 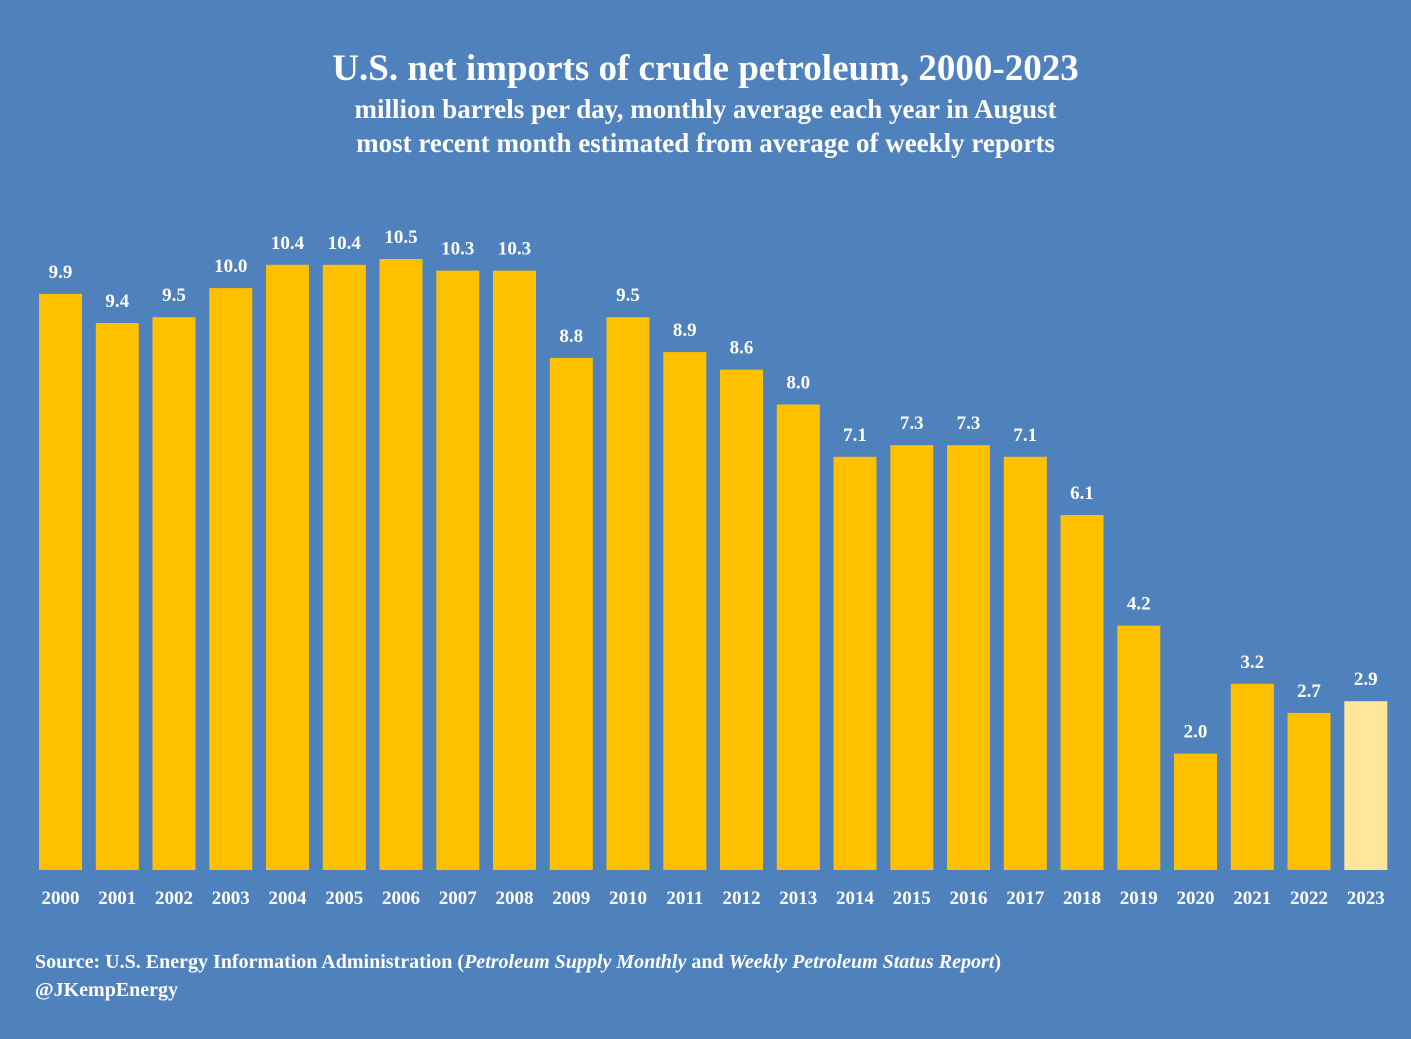 What do you see at coordinates (174, 593) in the screenshot?
I see `bar-2002` at bounding box center [174, 593].